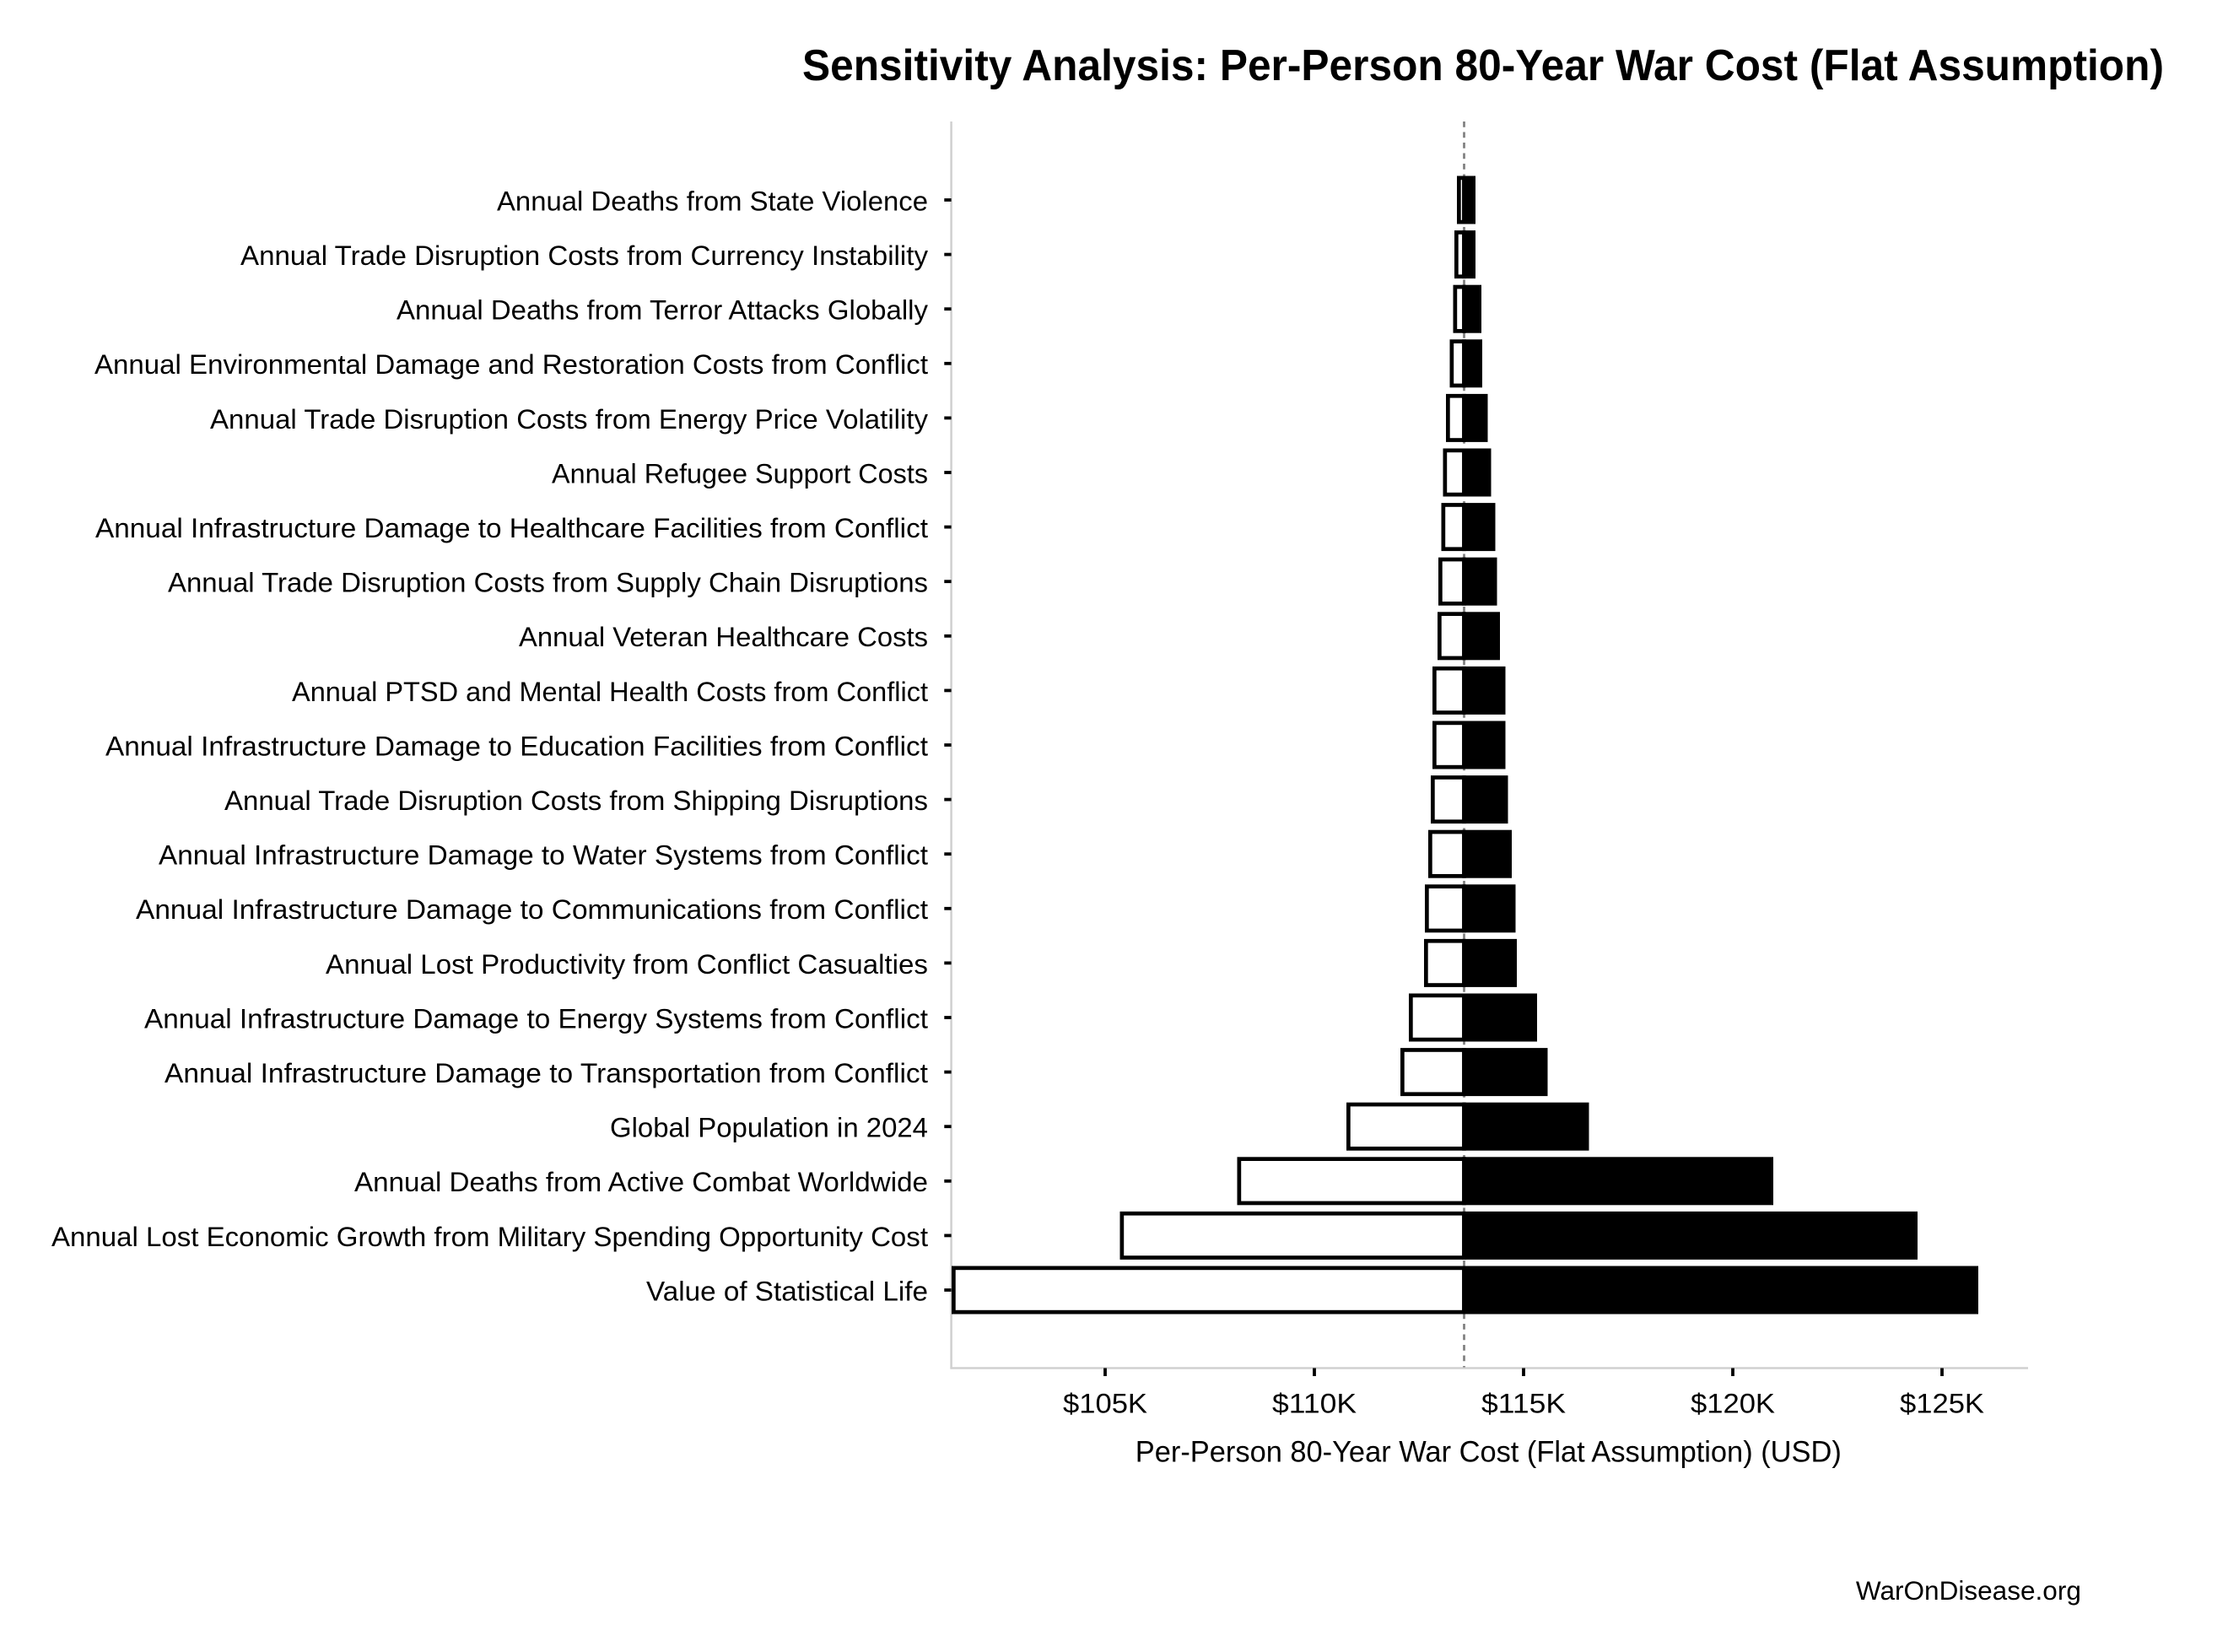 This screenshot has height=1652, width=2228. Describe the element at coordinates (740, 473) in the screenshot. I see `svg-text: Annual Refugee Support Costs` at that location.